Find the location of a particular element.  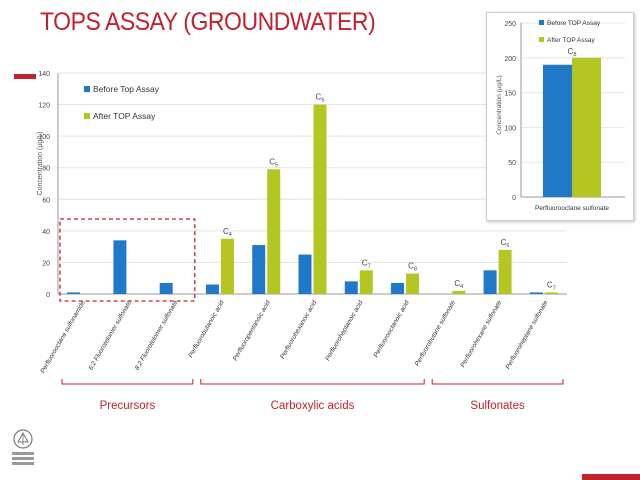

x-tick-label: Perfluorooctane sulfonamide is located at coordinates (63, 336).